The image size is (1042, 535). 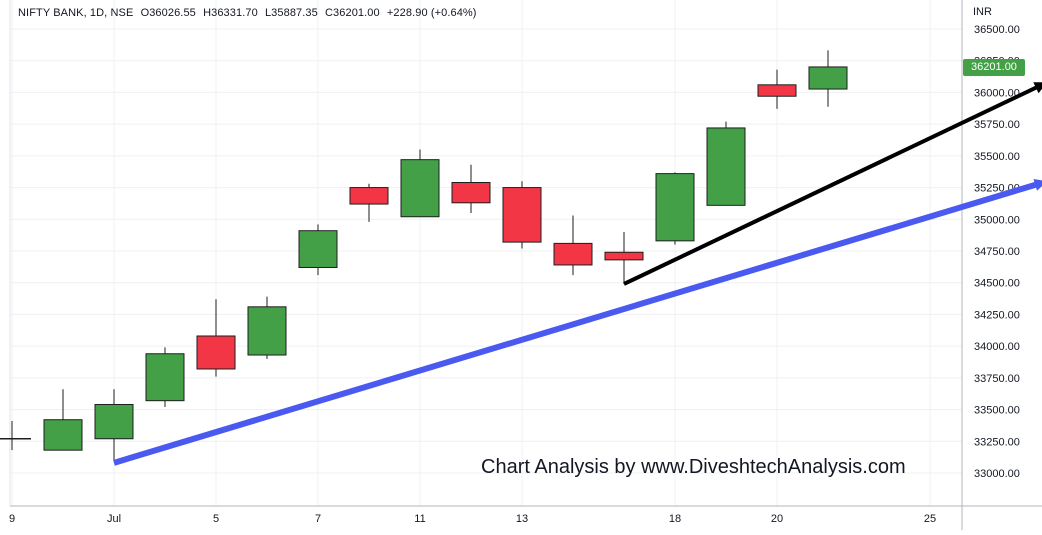 I want to click on y-tick-label: 36500.00, so click(x=997, y=30).